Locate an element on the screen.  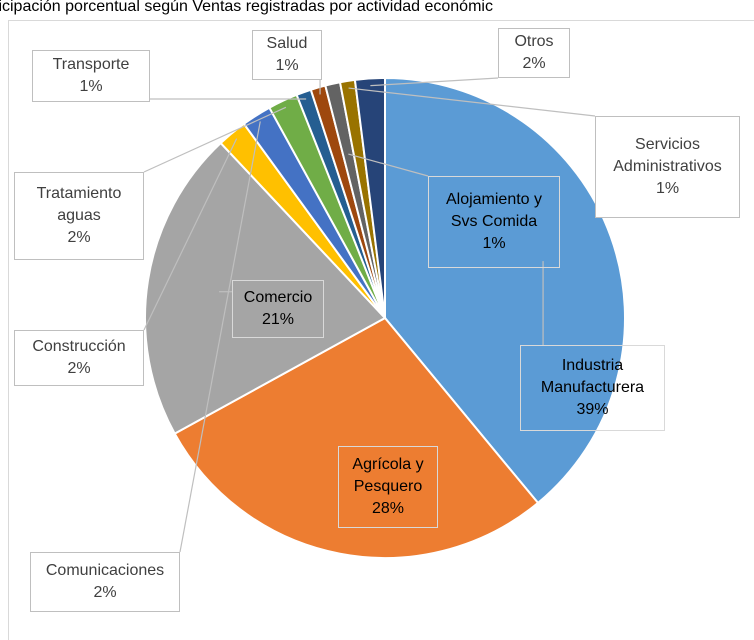
label-value: 21% is located at coordinates (278, 319).